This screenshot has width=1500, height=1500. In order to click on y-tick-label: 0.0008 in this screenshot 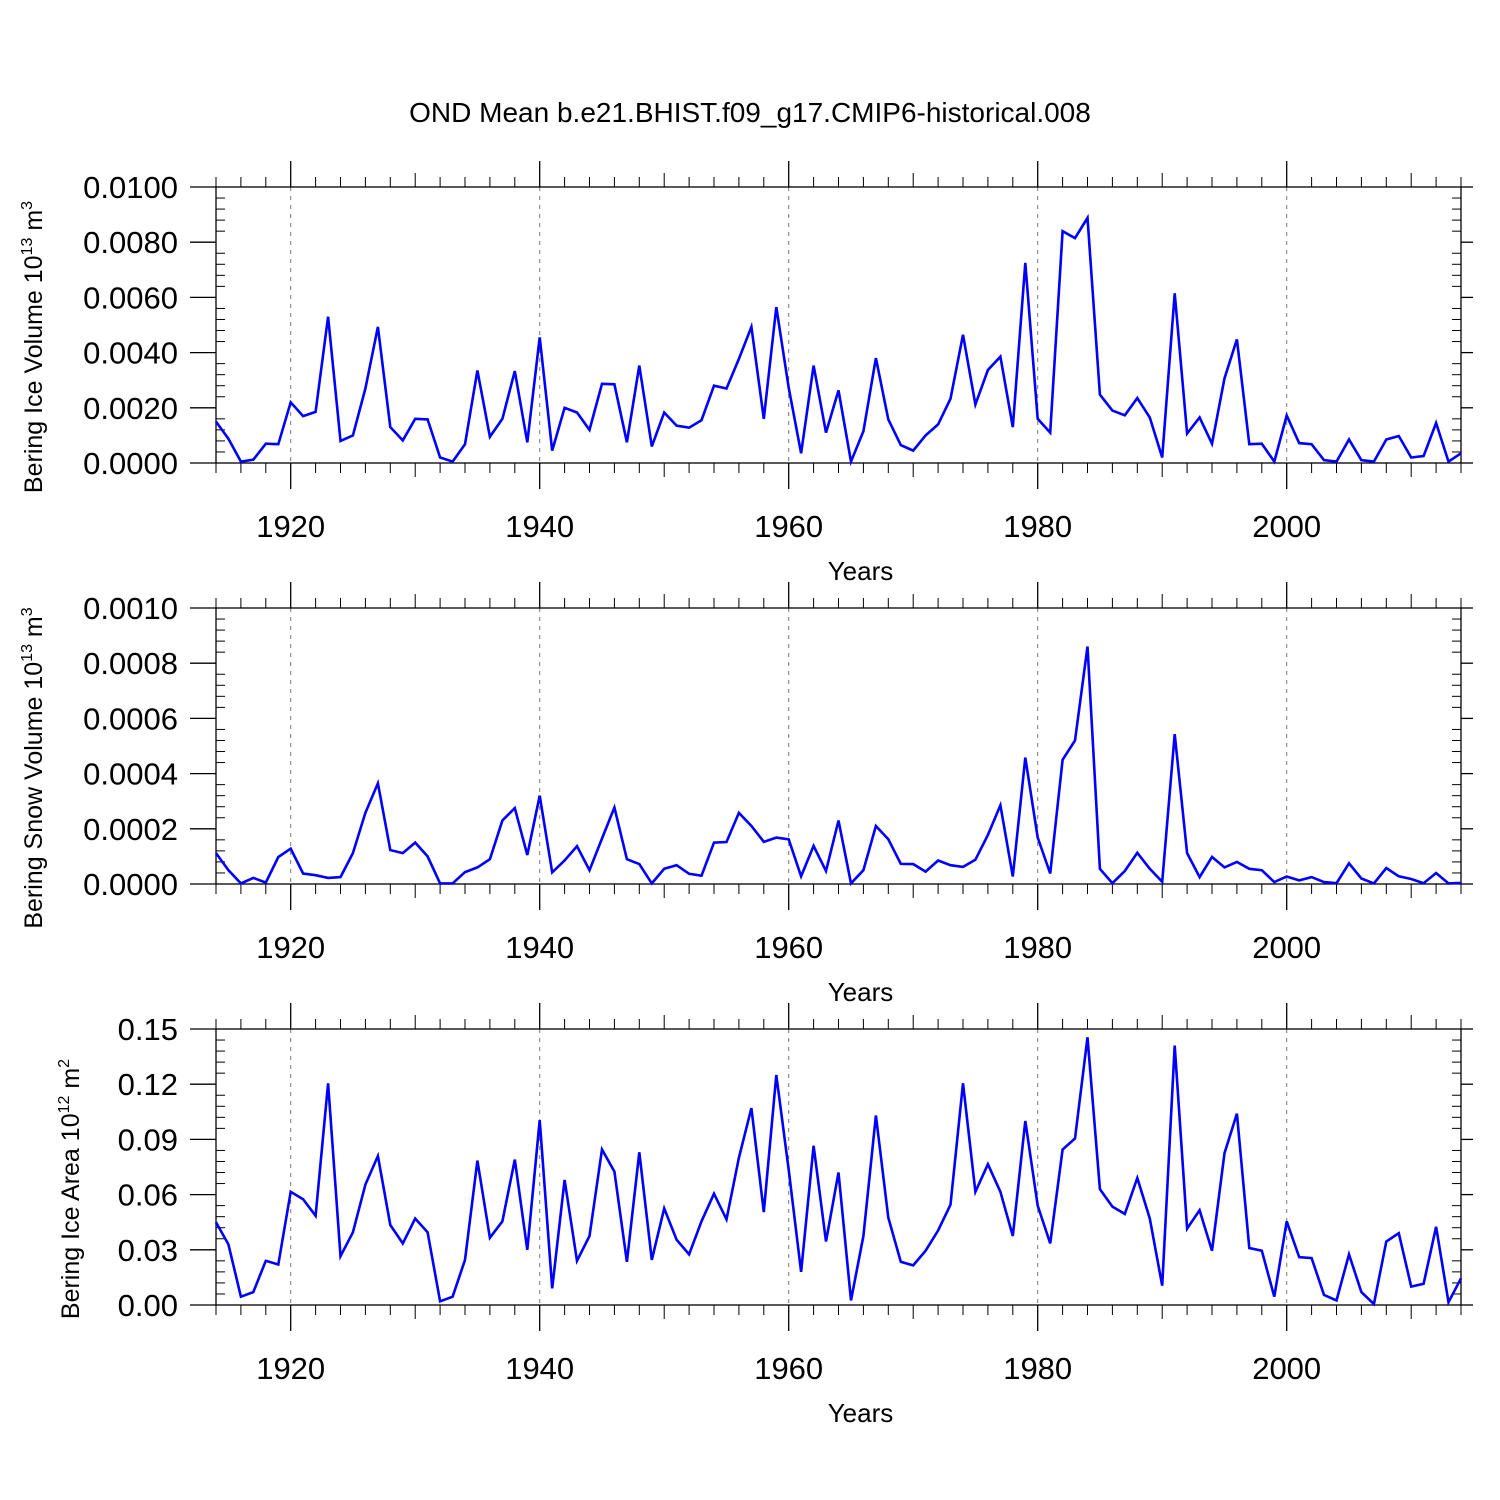, I will do `click(130, 663)`.